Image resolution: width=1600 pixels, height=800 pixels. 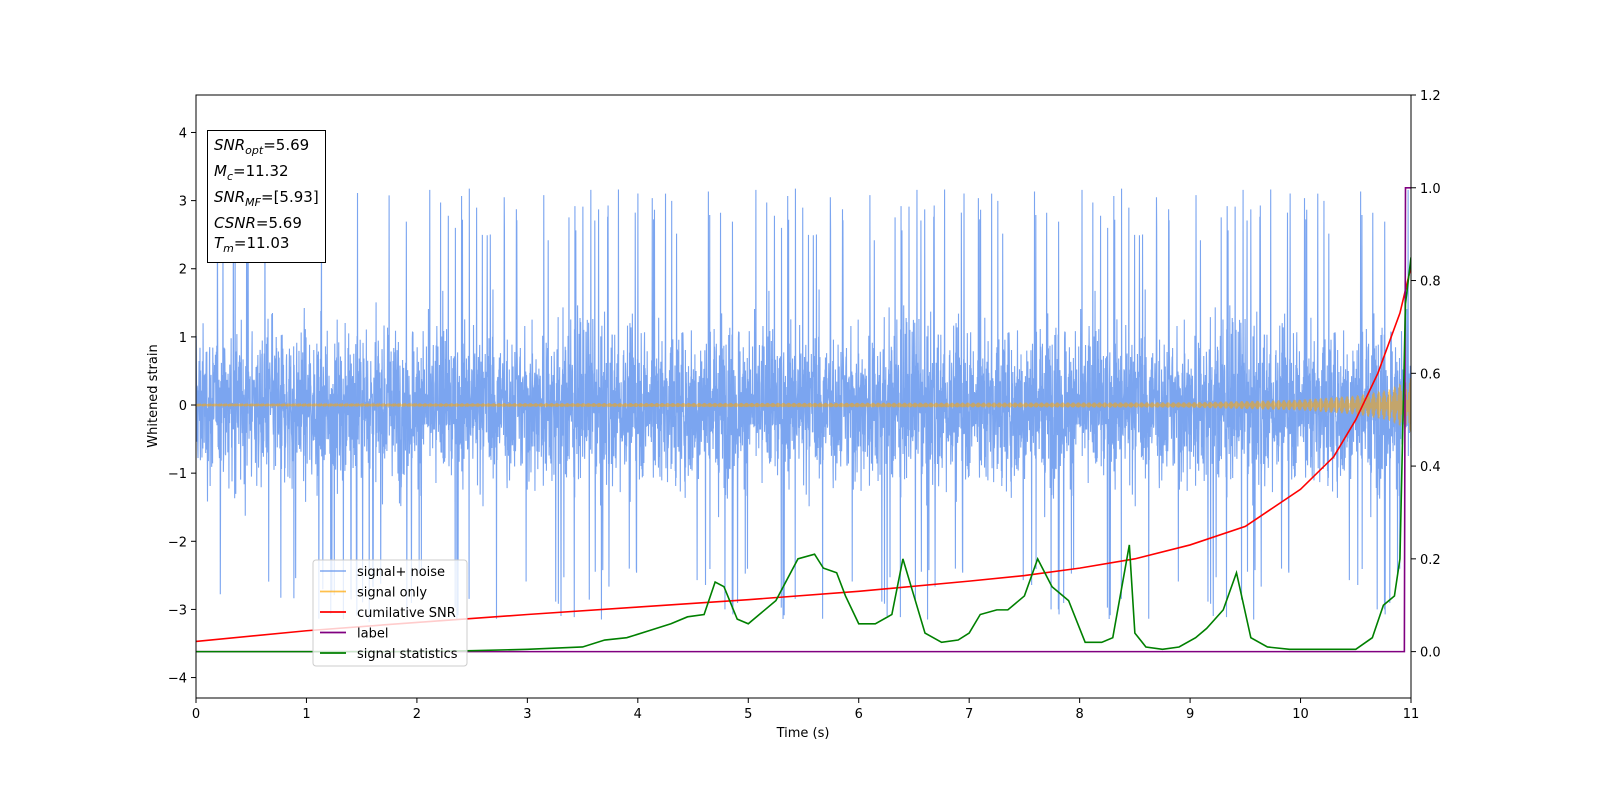 I want to click on mc-symbol: M, so click(x=220, y=171).